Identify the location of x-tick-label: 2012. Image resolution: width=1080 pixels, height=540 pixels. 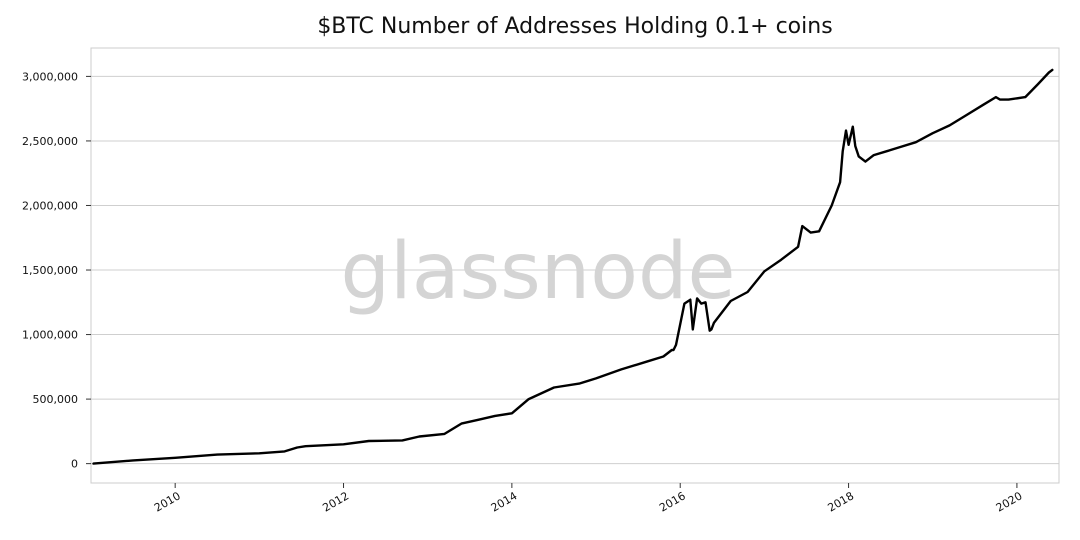
(335, 501).